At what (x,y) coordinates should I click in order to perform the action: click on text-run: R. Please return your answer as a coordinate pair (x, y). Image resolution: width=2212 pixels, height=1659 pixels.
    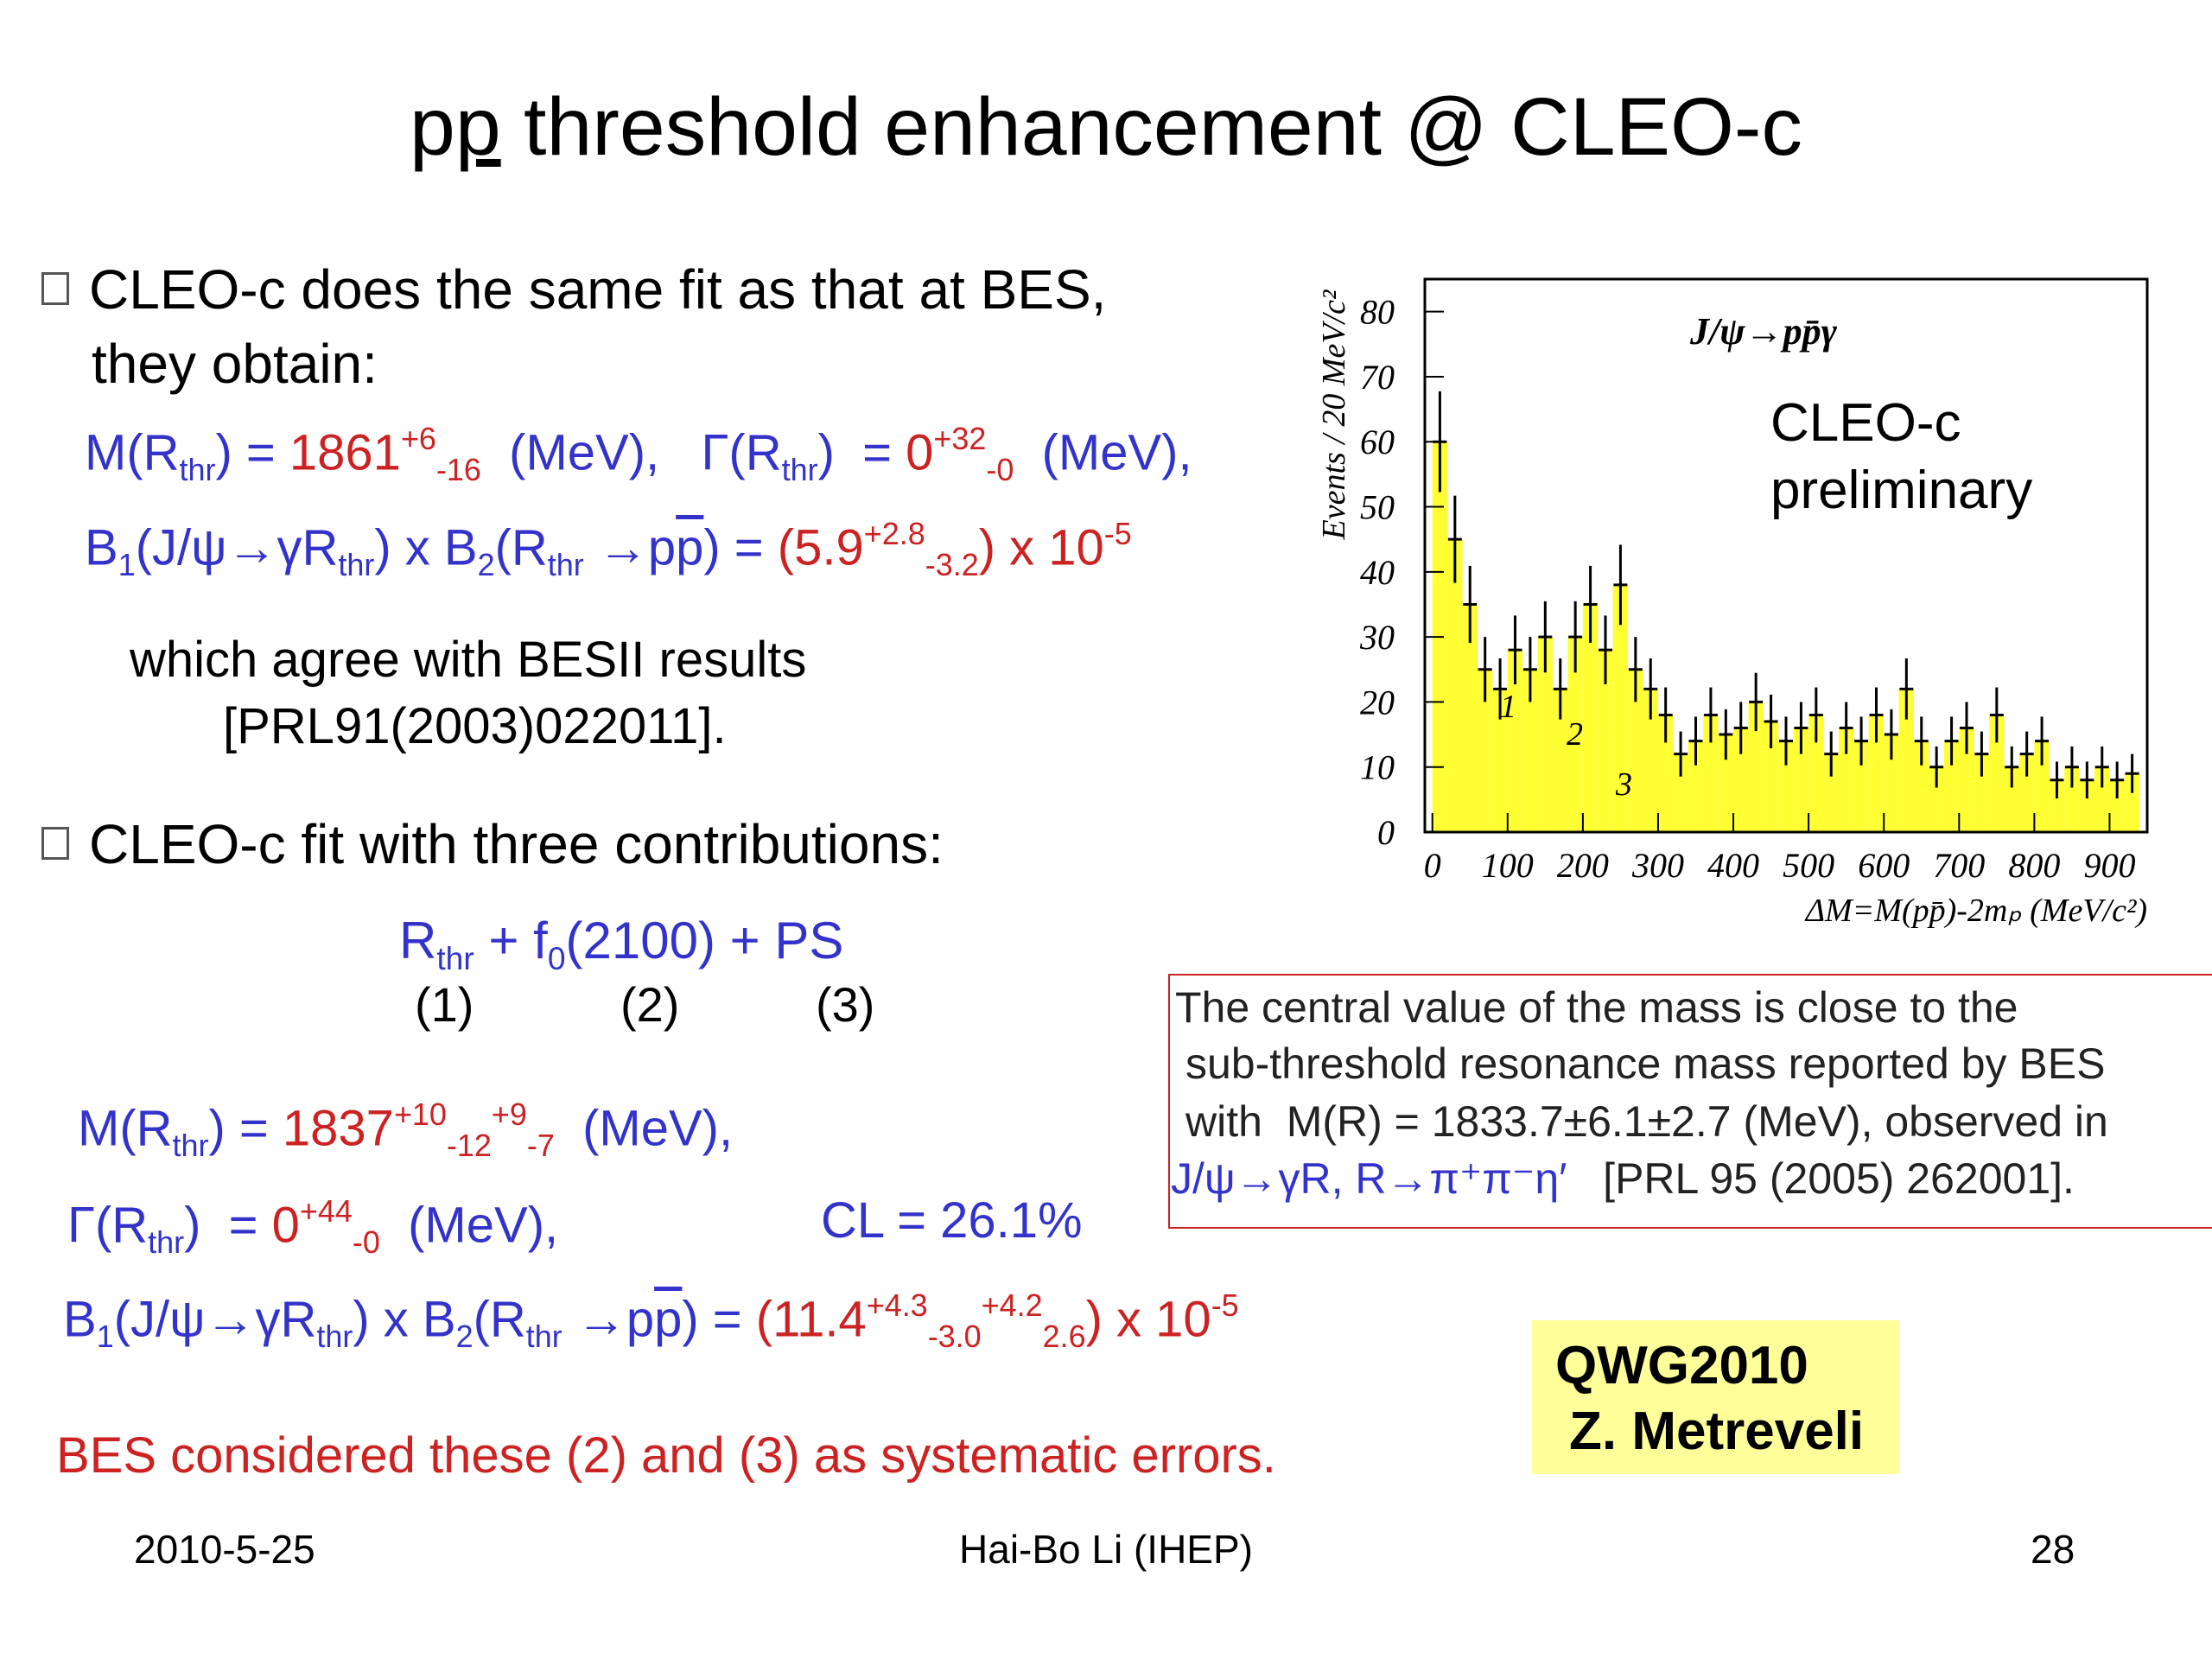
    Looking at the image, I should click on (418, 940).